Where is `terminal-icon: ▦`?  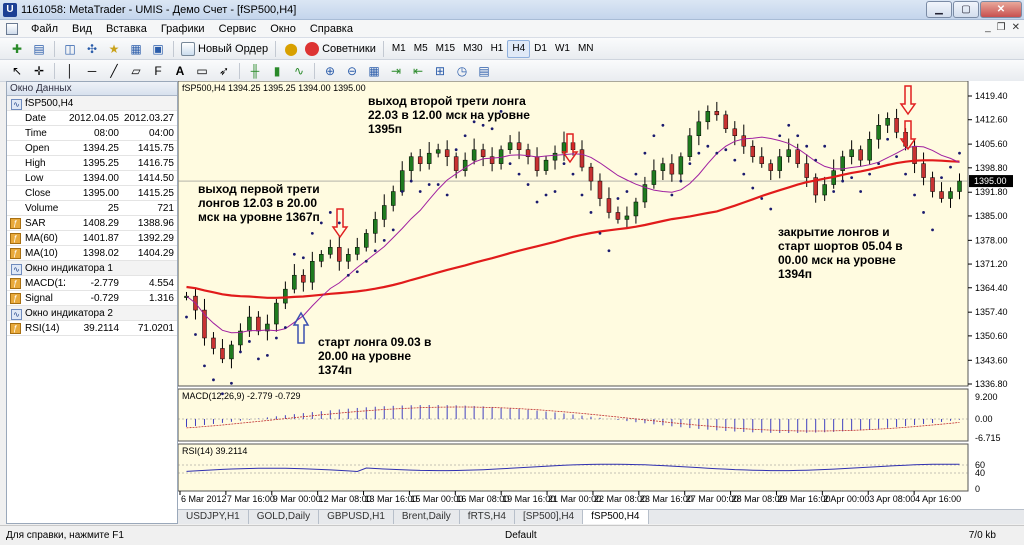 terminal-icon: ▦ is located at coordinates (136, 48).